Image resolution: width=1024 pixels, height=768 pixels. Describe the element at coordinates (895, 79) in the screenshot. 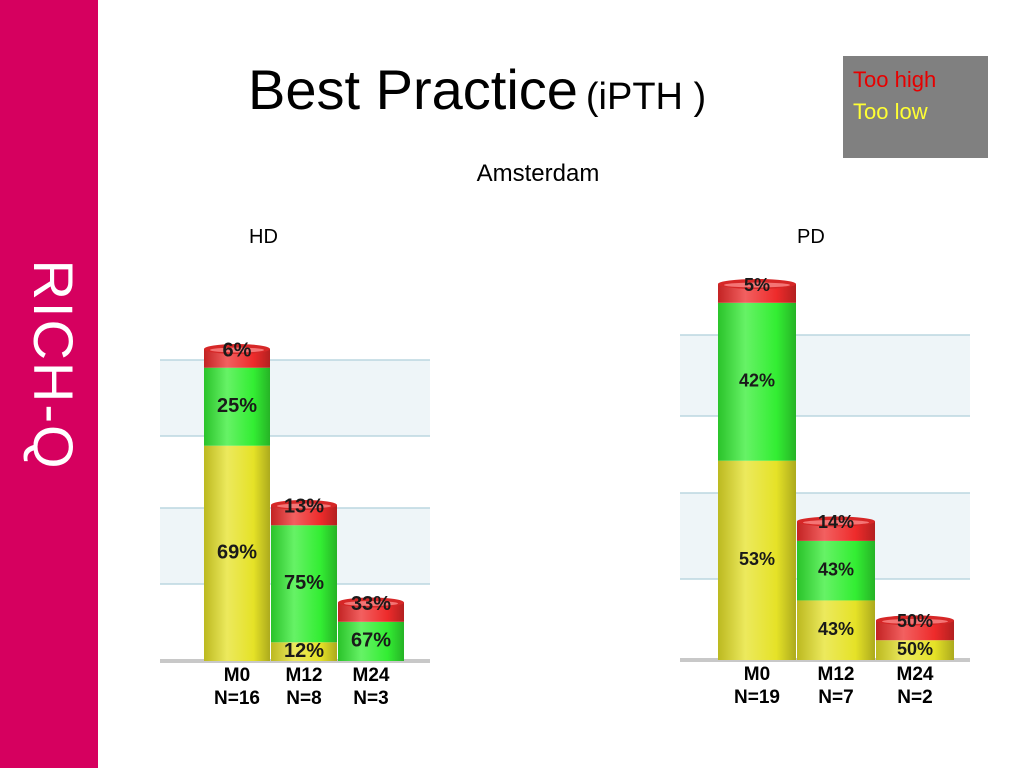

I see `legend-item-too-high: Too high` at that location.